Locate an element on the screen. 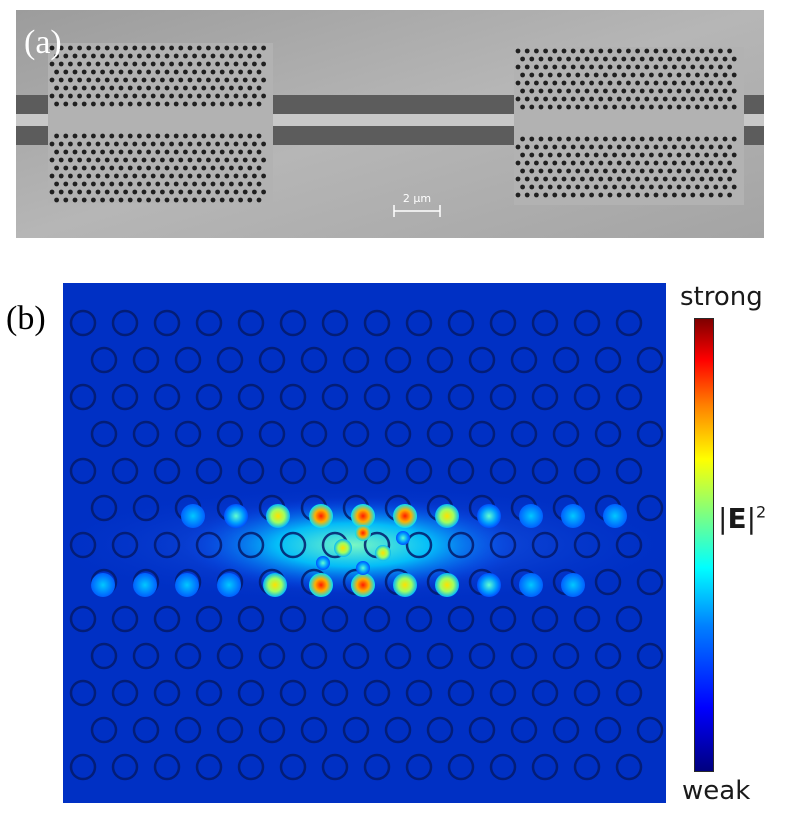 Image resolution: width=800 pixels, height=818 pixels. lower-row-hotspot is located at coordinates (405, 585).